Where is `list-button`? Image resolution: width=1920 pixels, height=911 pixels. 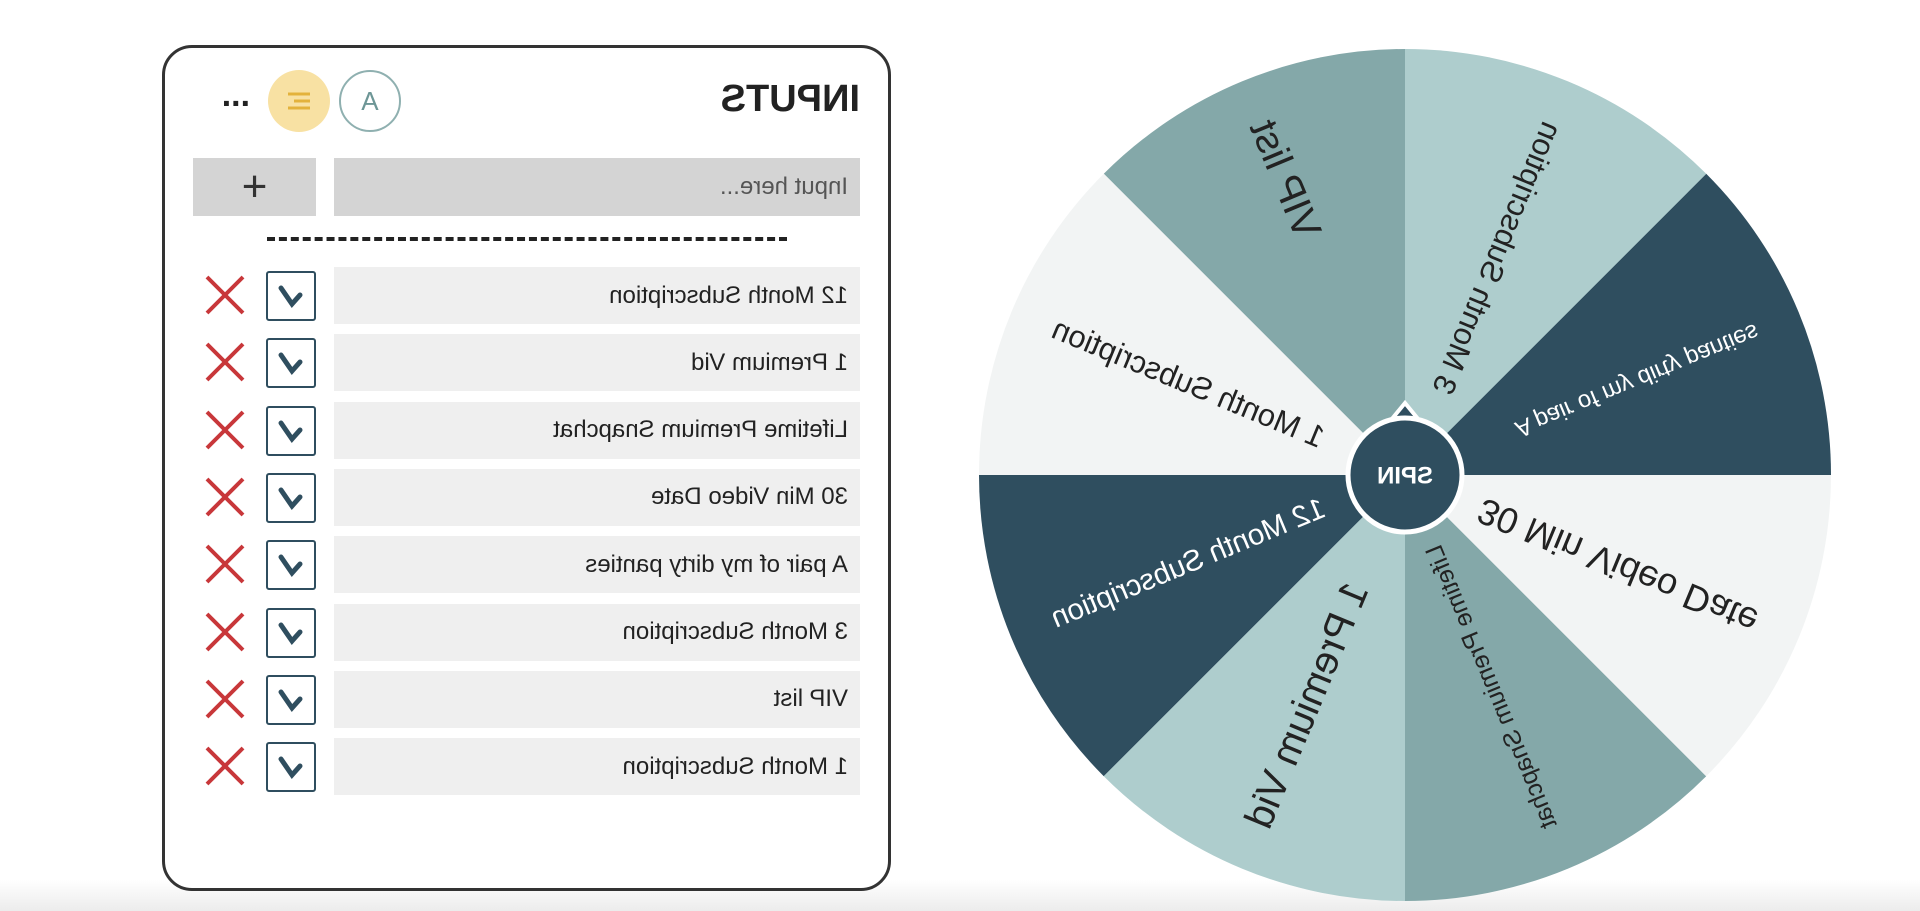 list-button is located at coordinates (299, 101).